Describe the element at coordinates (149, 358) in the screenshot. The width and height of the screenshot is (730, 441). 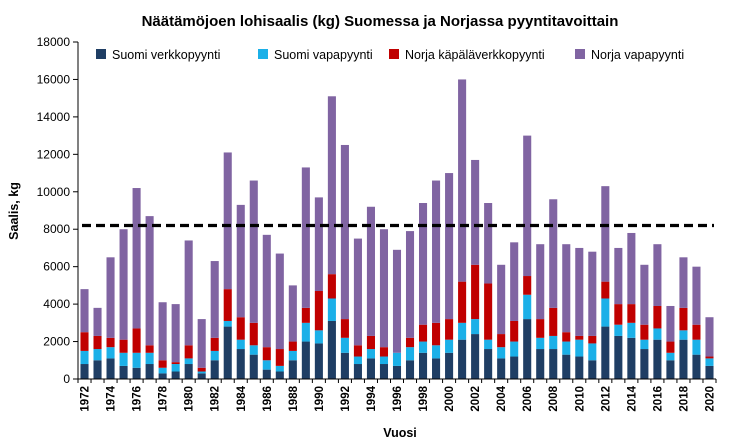
I see `bar-segment-1977-s1` at that location.